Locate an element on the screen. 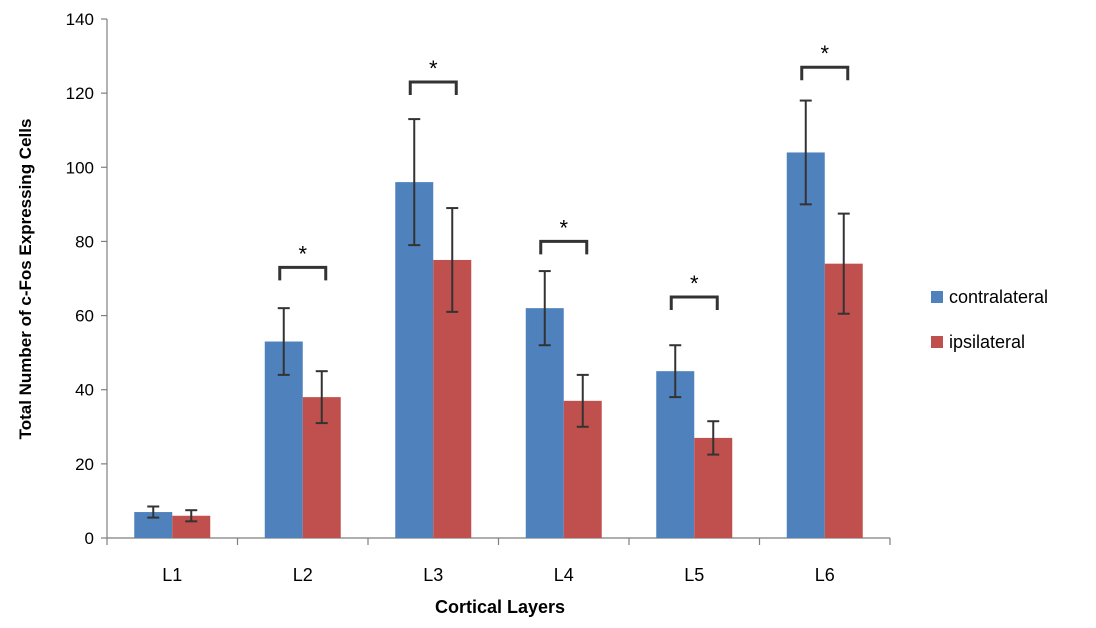 The height and width of the screenshot is (628, 1096). y-tick-label: 40 is located at coordinates (84, 390).